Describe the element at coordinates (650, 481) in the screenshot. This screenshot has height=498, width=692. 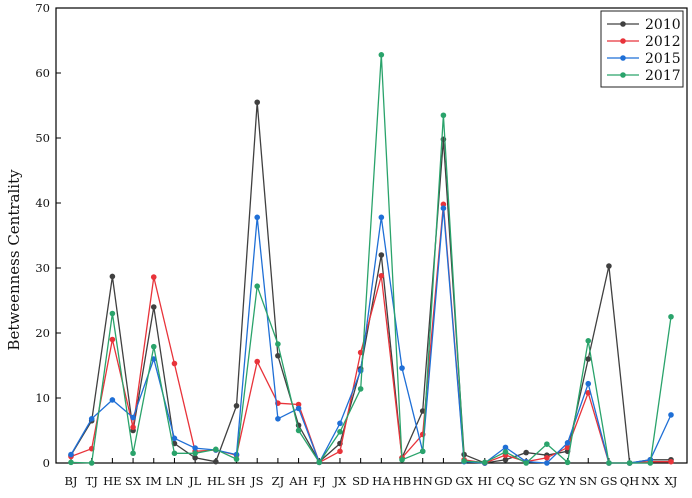
I see `x-tick-label: NX` at that location.